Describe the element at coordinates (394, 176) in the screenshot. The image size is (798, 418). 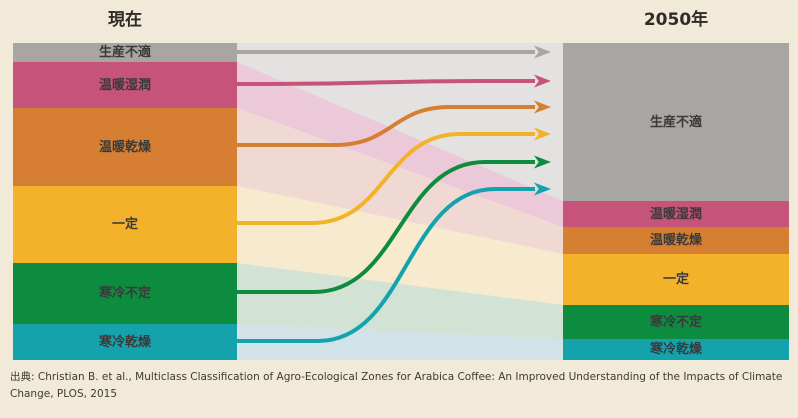
I see `flow-arrow-constant-to-unsuitable` at that location.